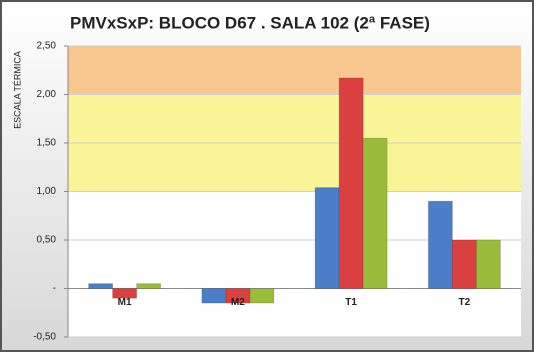 Image resolution: width=534 pixels, height=357 pixels. Describe the element at coordinates (351, 302) in the screenshot. I see `x-tick-label: T1` at that location.